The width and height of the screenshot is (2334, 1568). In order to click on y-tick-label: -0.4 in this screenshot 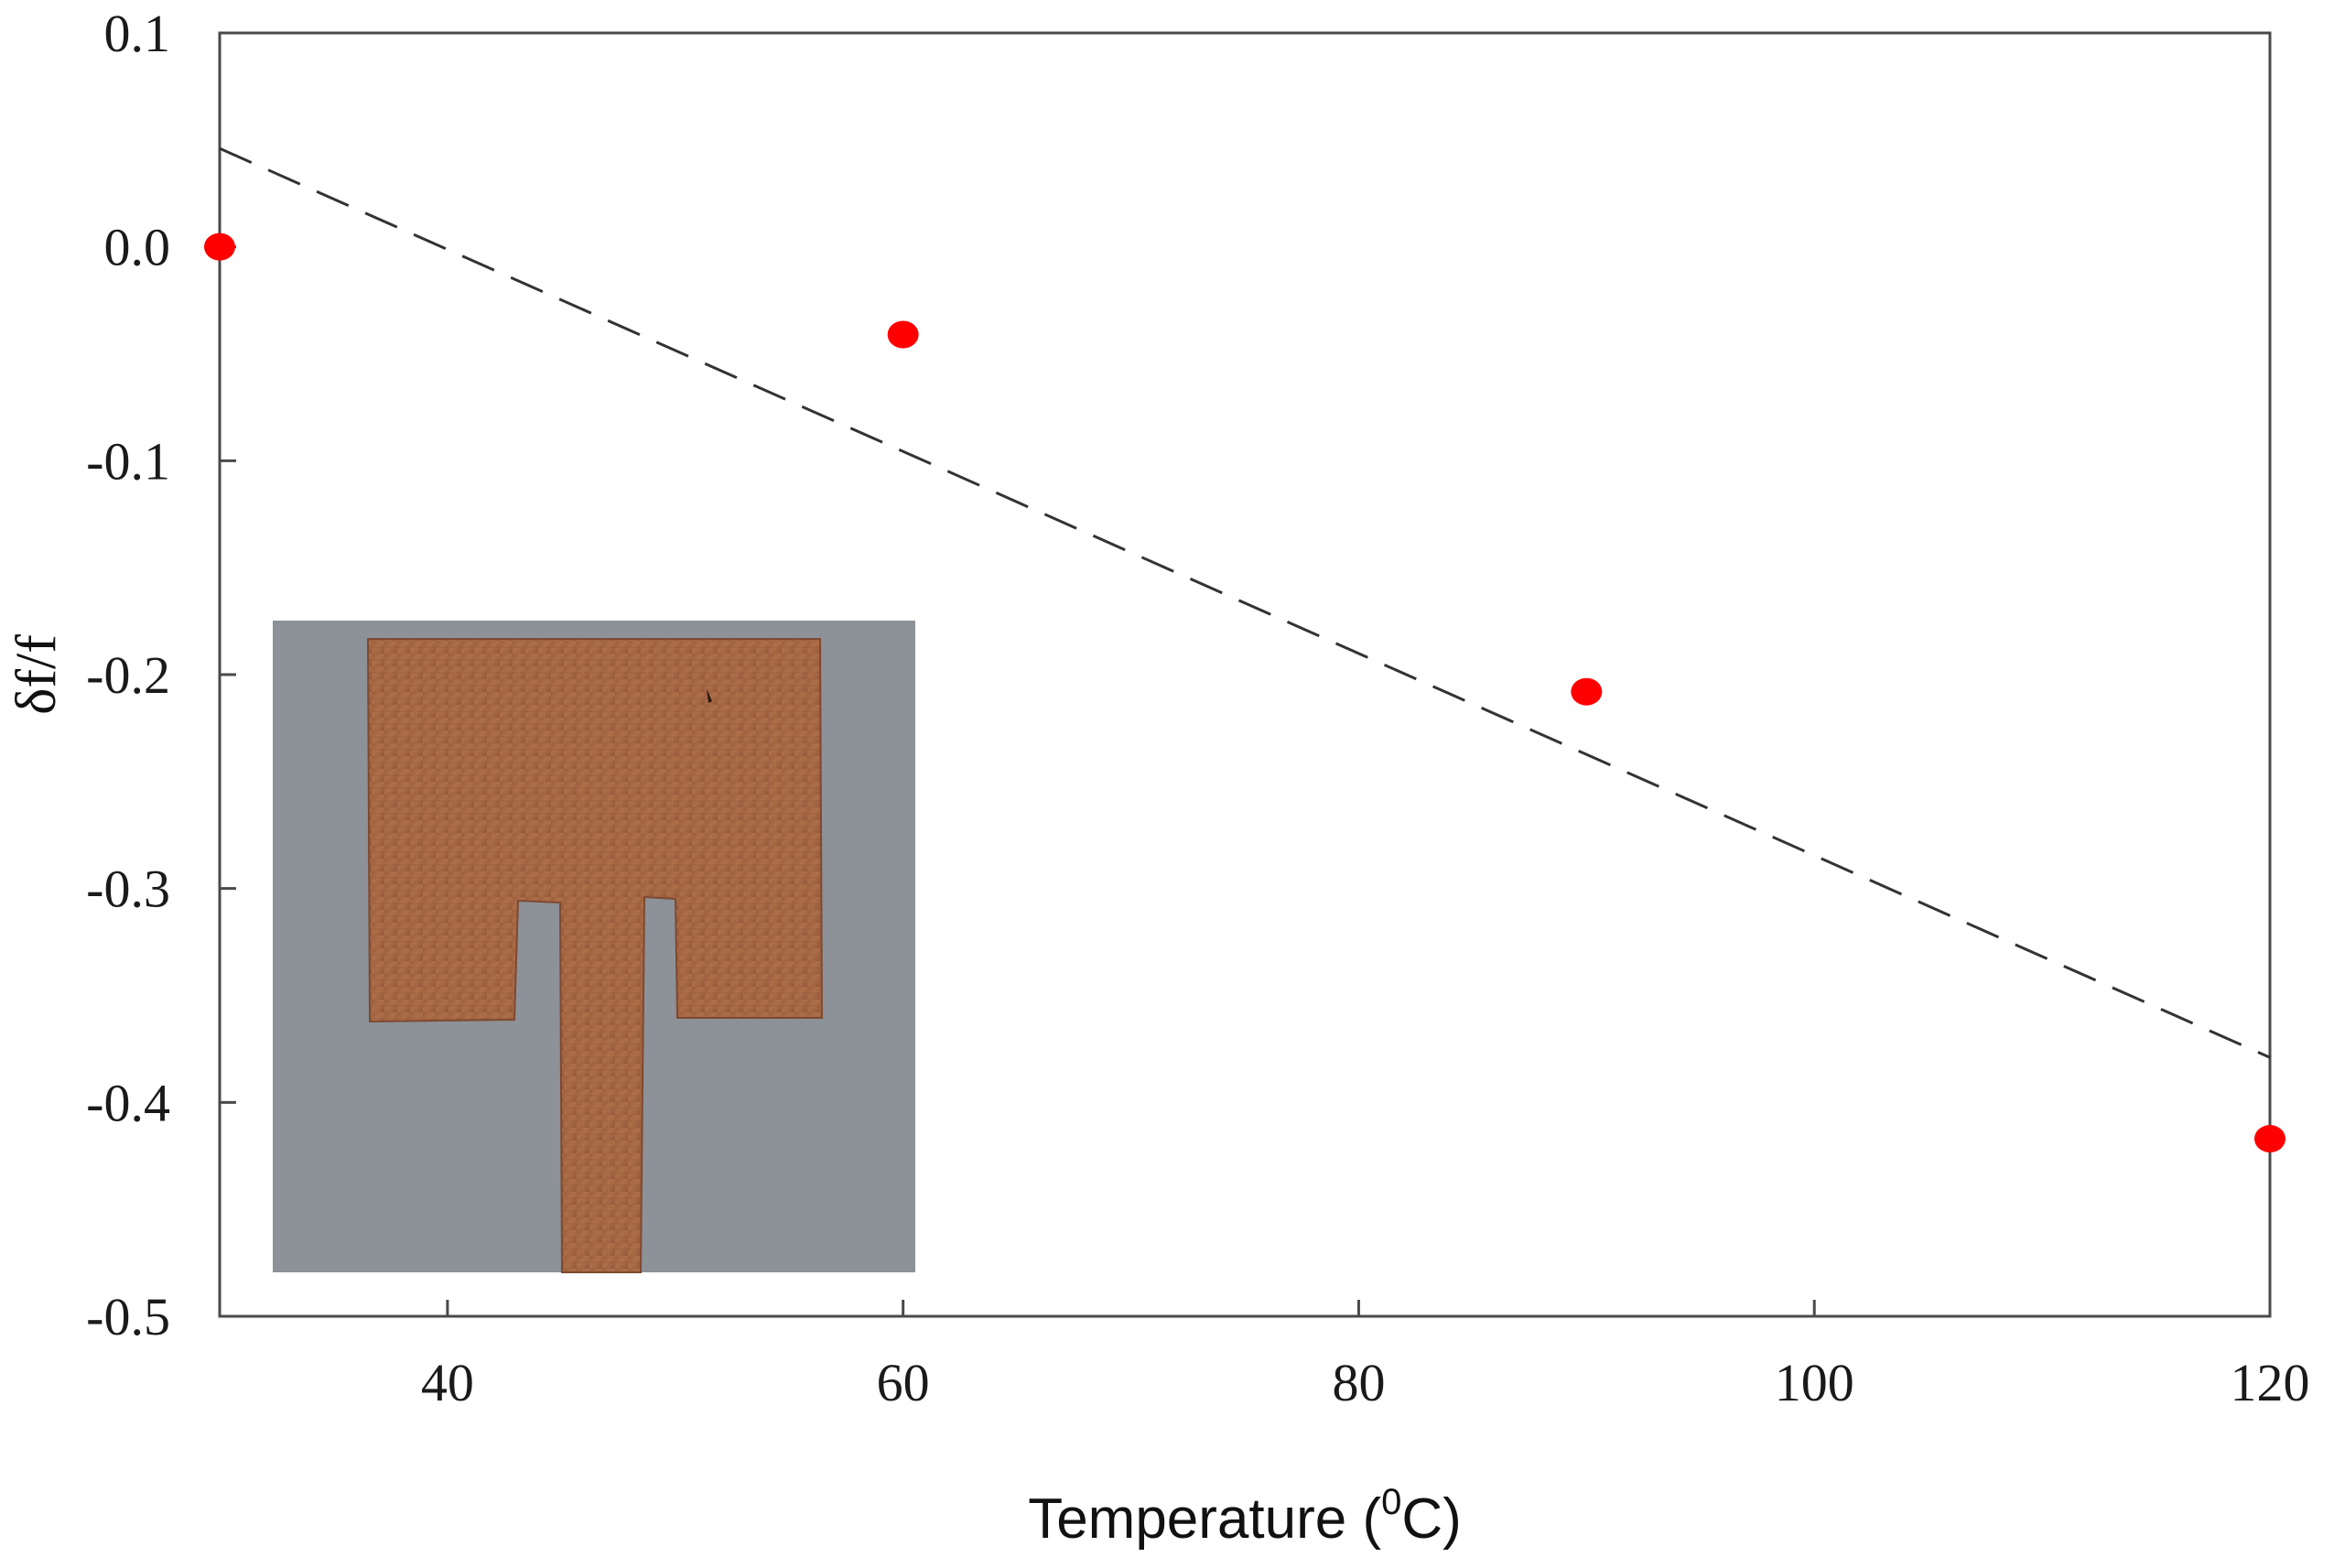, I will do `click(128, 1102)`.